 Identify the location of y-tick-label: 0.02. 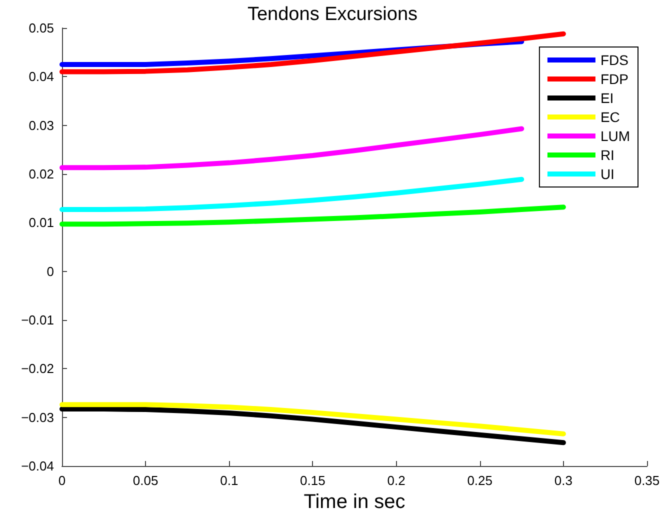
(41, 174).